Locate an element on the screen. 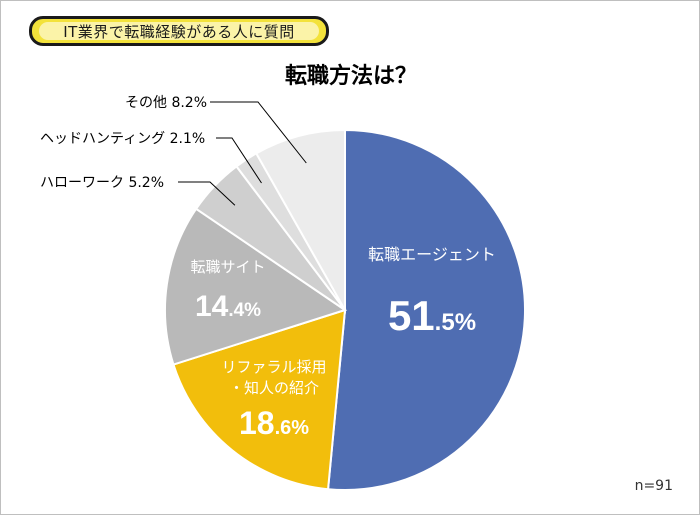 The image size is (700, 515). slice-value-int-1: 18 is located at coordinates (257, 423).